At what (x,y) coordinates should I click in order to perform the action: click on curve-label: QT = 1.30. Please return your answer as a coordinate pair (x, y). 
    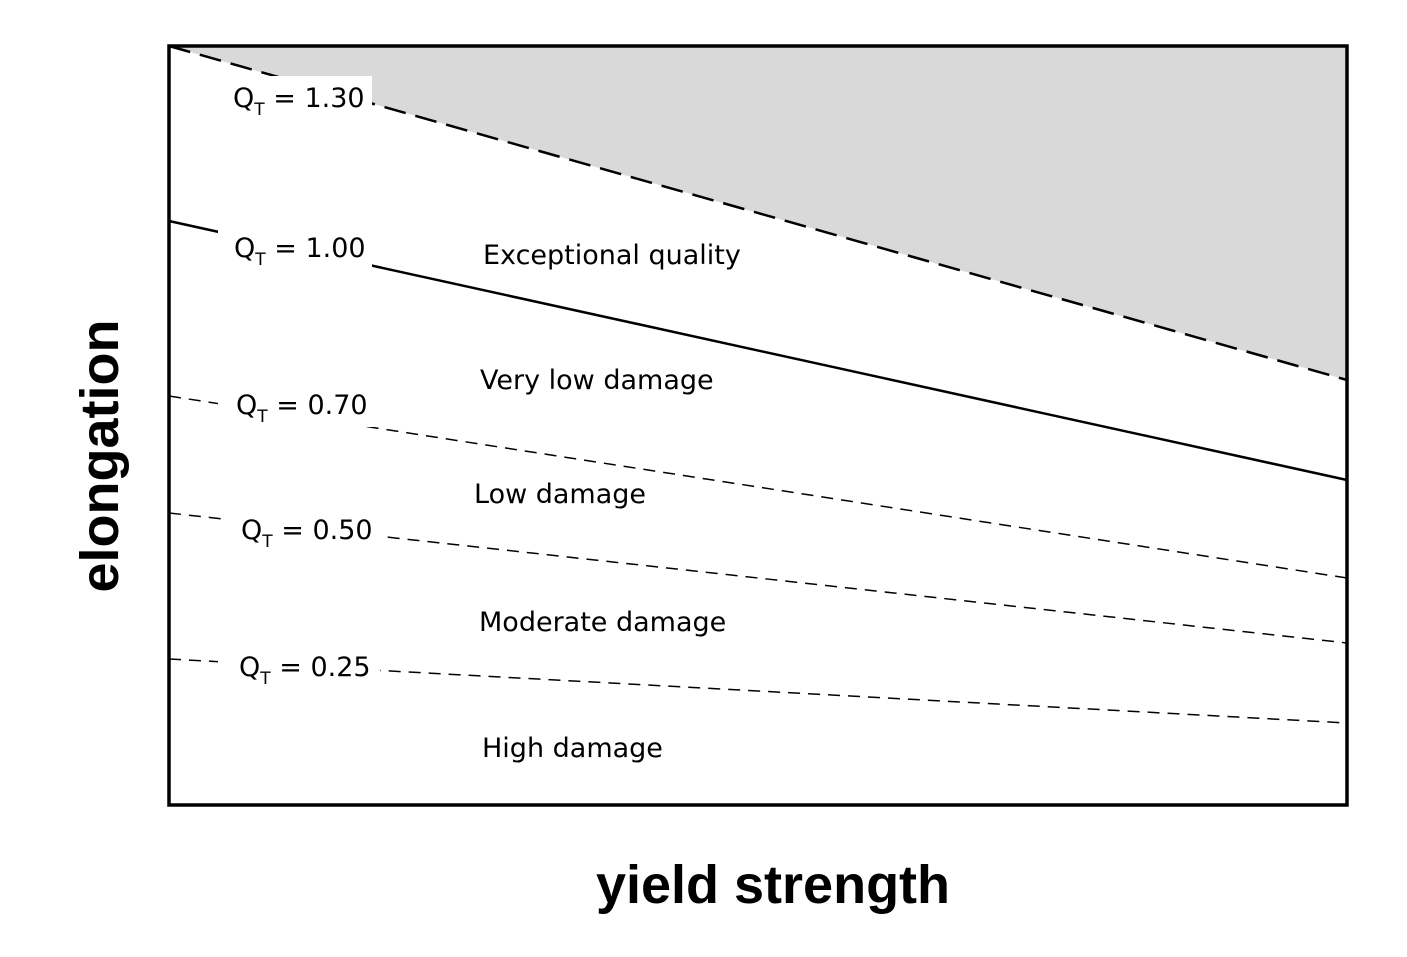
    Looking at the image, I should click on (299, 101).